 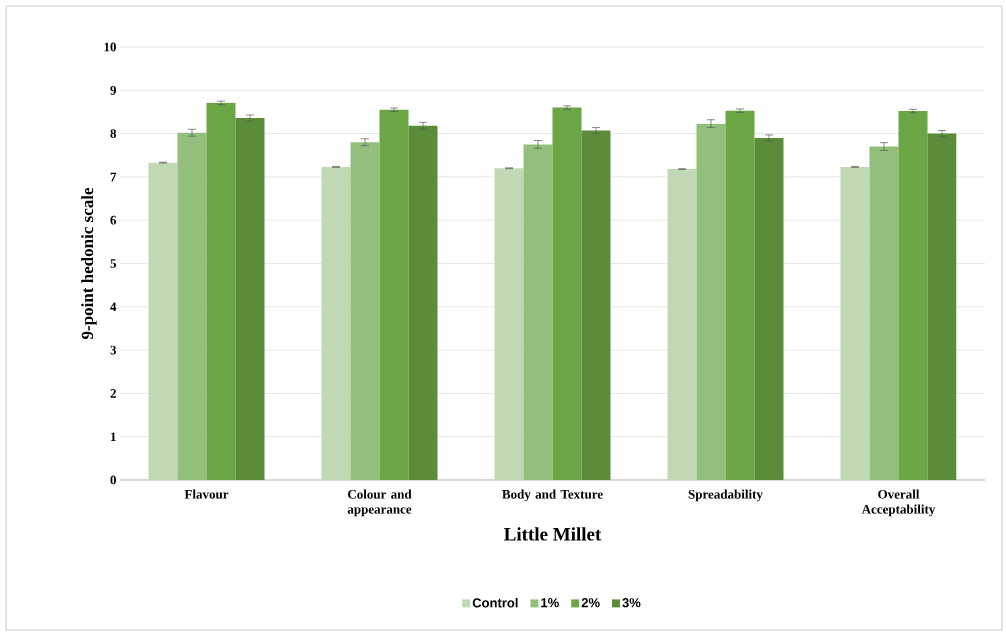 I want to click on legend-label: 3%, so click(x=631, y=603).